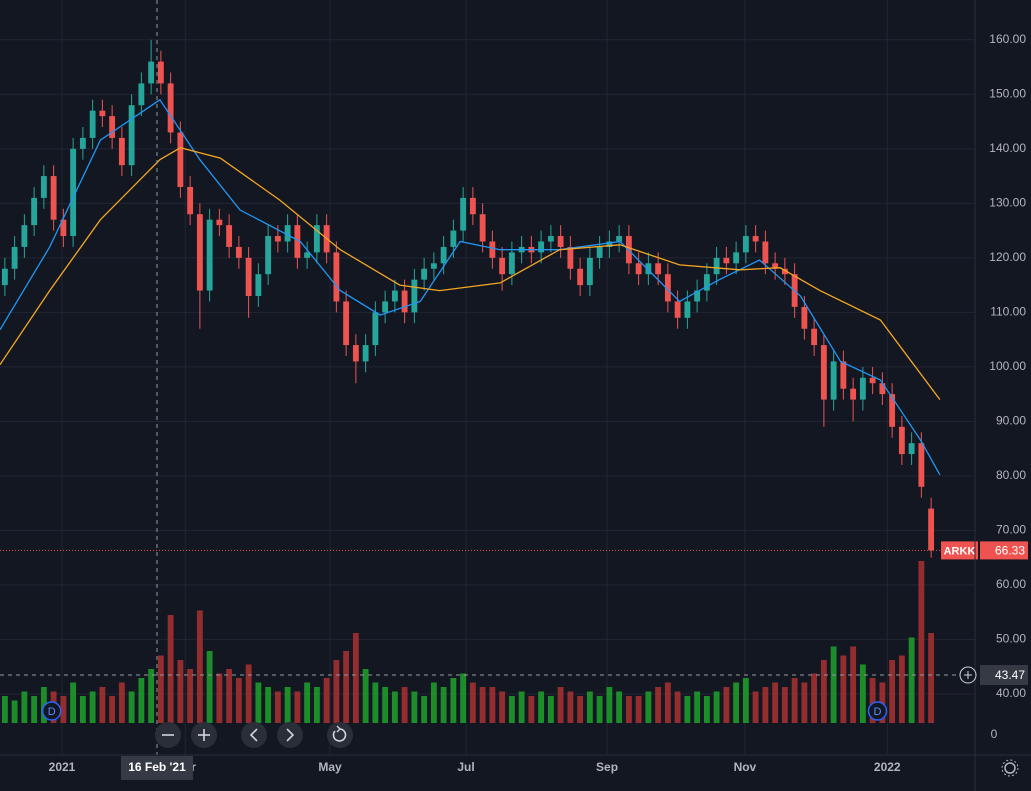 Image resolution: width=1031 pixels, height=791 pixels. What do you see at coordinates (607, 767) in the screenshot?
I see `x-tick-label: Sep` at bounding box center [607, 767].